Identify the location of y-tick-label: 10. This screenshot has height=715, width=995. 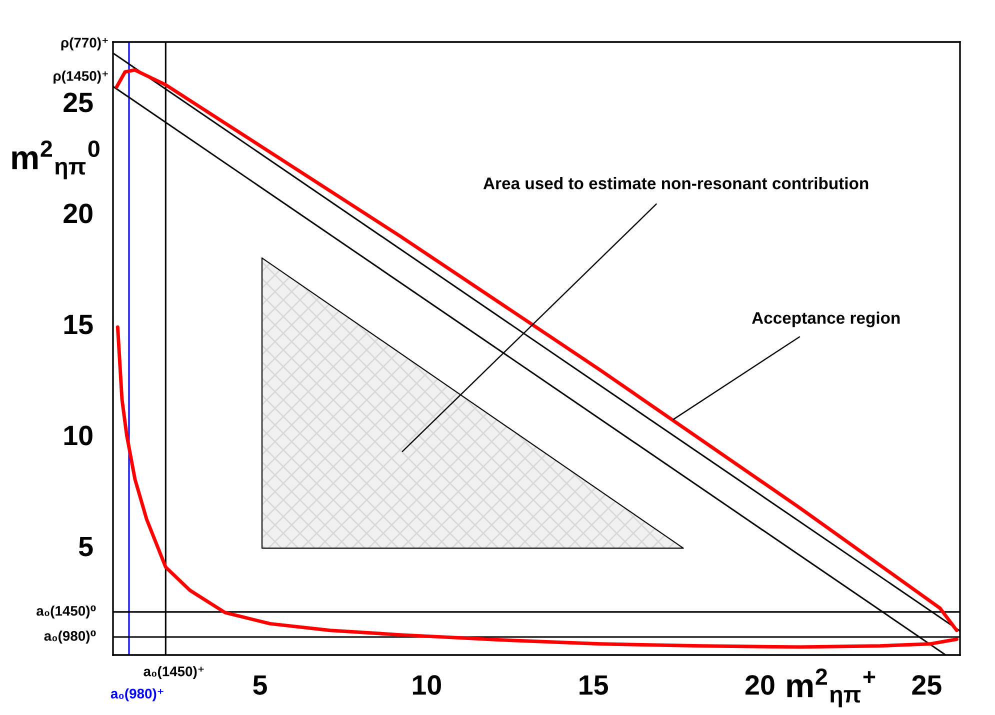
(78, 436).